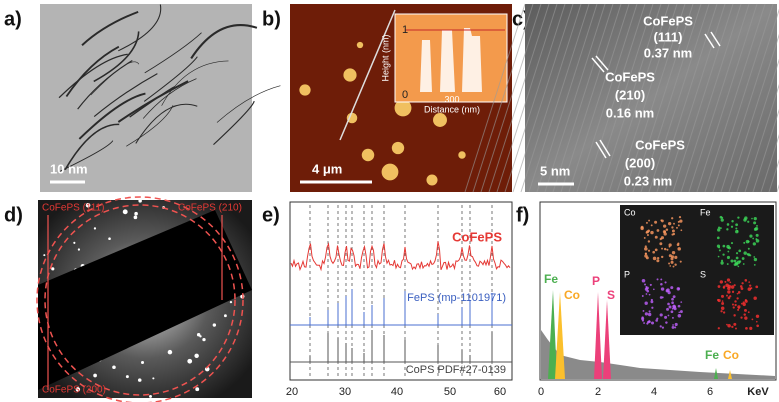  What do you see at coordinates (697, 270) in the screenshot?
I see `eds-maps` at bounding box center [697, 270].